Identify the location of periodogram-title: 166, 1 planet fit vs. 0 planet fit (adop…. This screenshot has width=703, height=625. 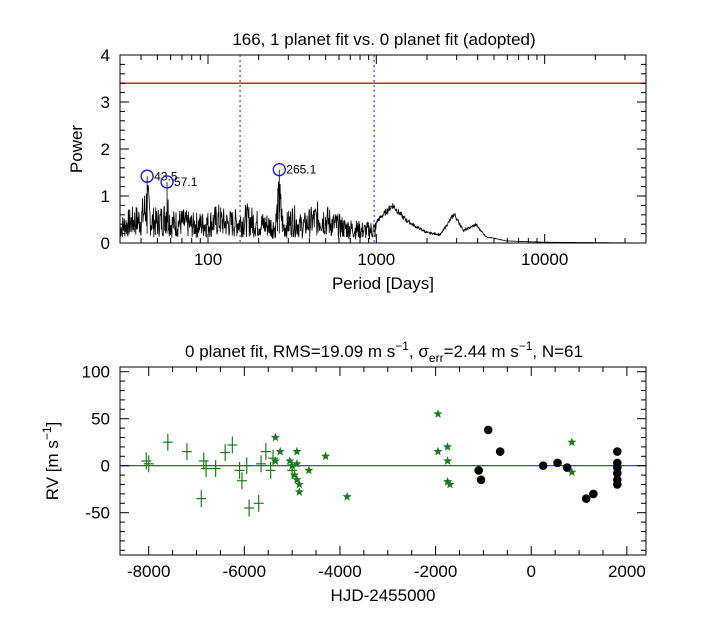
(383, 39).